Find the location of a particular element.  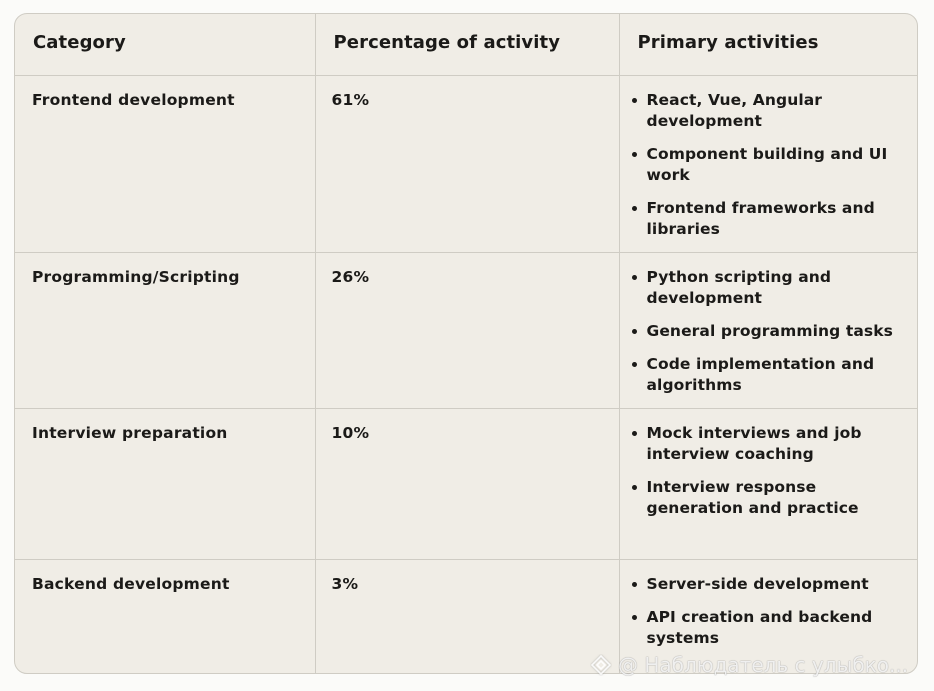

activity-item: Python scripting and development is located at coordinates (773, 288).